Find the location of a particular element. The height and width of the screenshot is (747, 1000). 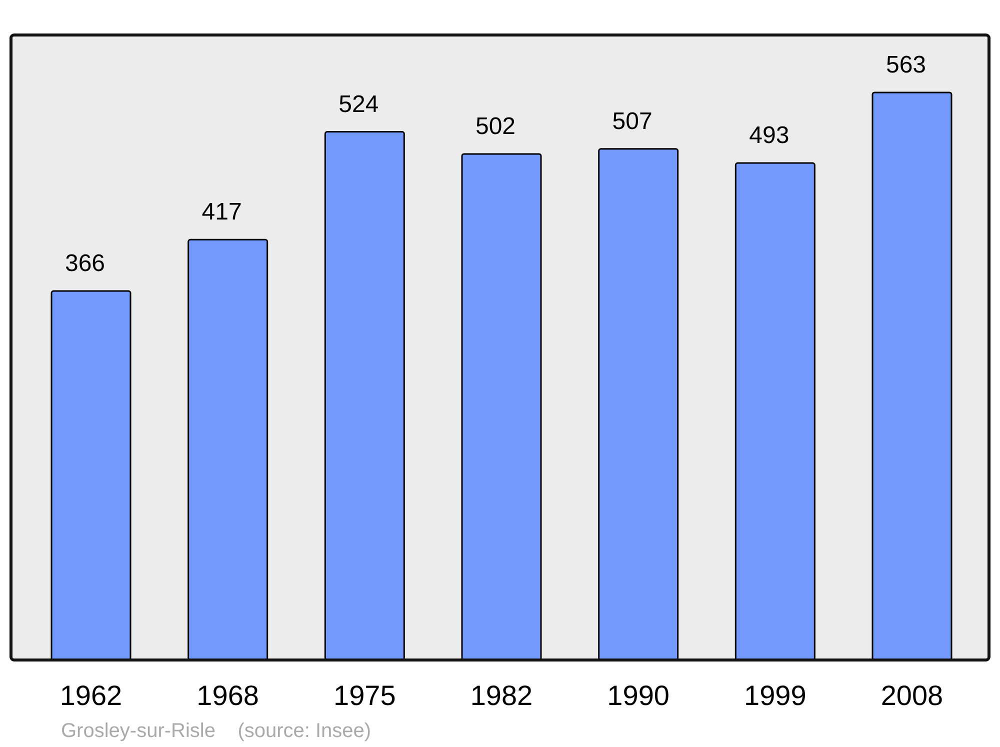

x-tick-label: 1975 is located at coordinates (365, 695).